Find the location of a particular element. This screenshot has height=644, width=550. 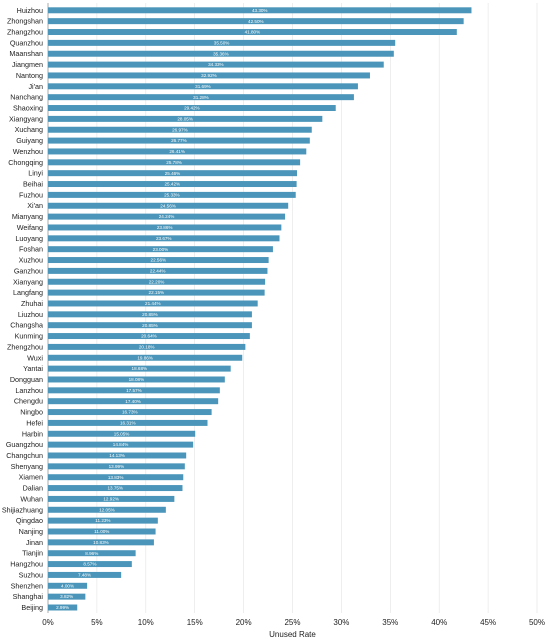

data-label: 11.00% is located at coordinates (101, 531).